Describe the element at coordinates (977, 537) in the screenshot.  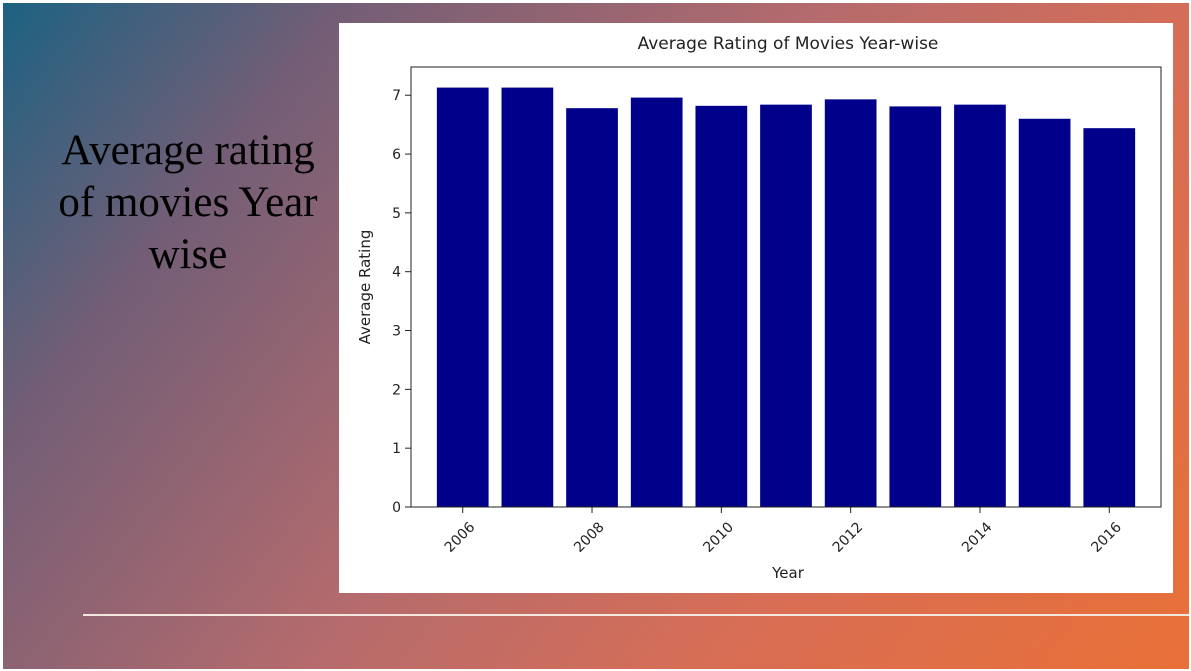
I see `x-tick-label: 2014` at that location.